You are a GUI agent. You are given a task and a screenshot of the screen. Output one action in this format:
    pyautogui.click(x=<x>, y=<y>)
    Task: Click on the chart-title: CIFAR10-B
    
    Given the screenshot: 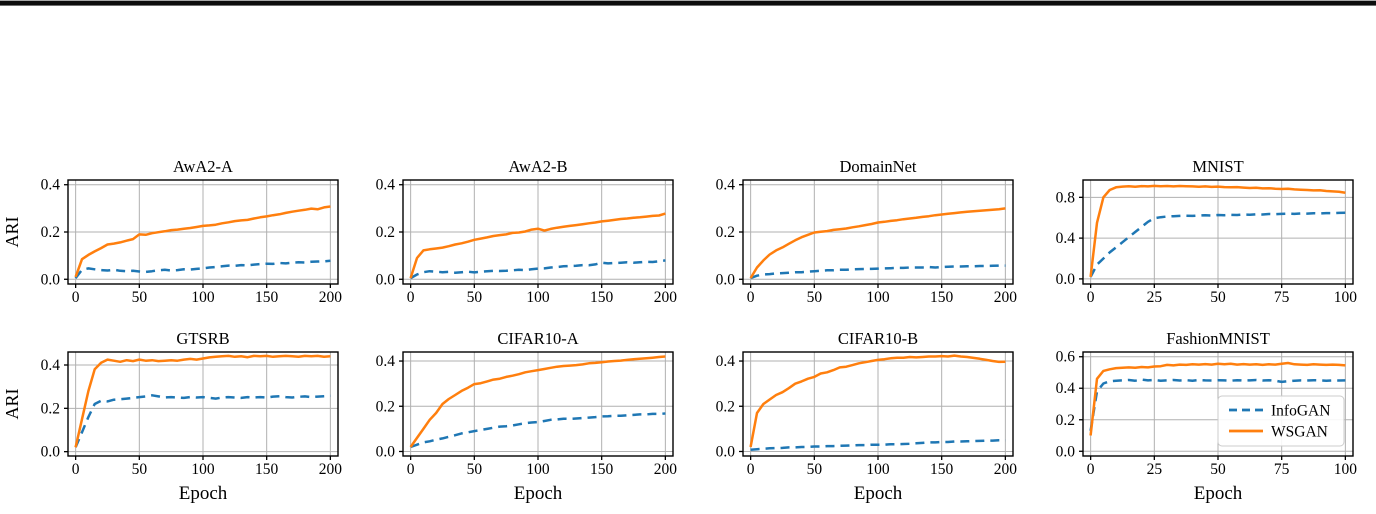 What is the action you would take?
    pyautogui.click(x=878, y=338)
    